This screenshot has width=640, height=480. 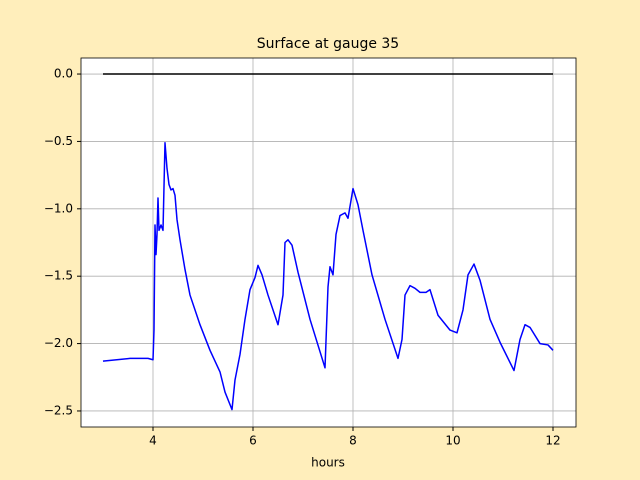 I want to click on chart-title: Surface at gauge 35, so click(x=328, y=44).